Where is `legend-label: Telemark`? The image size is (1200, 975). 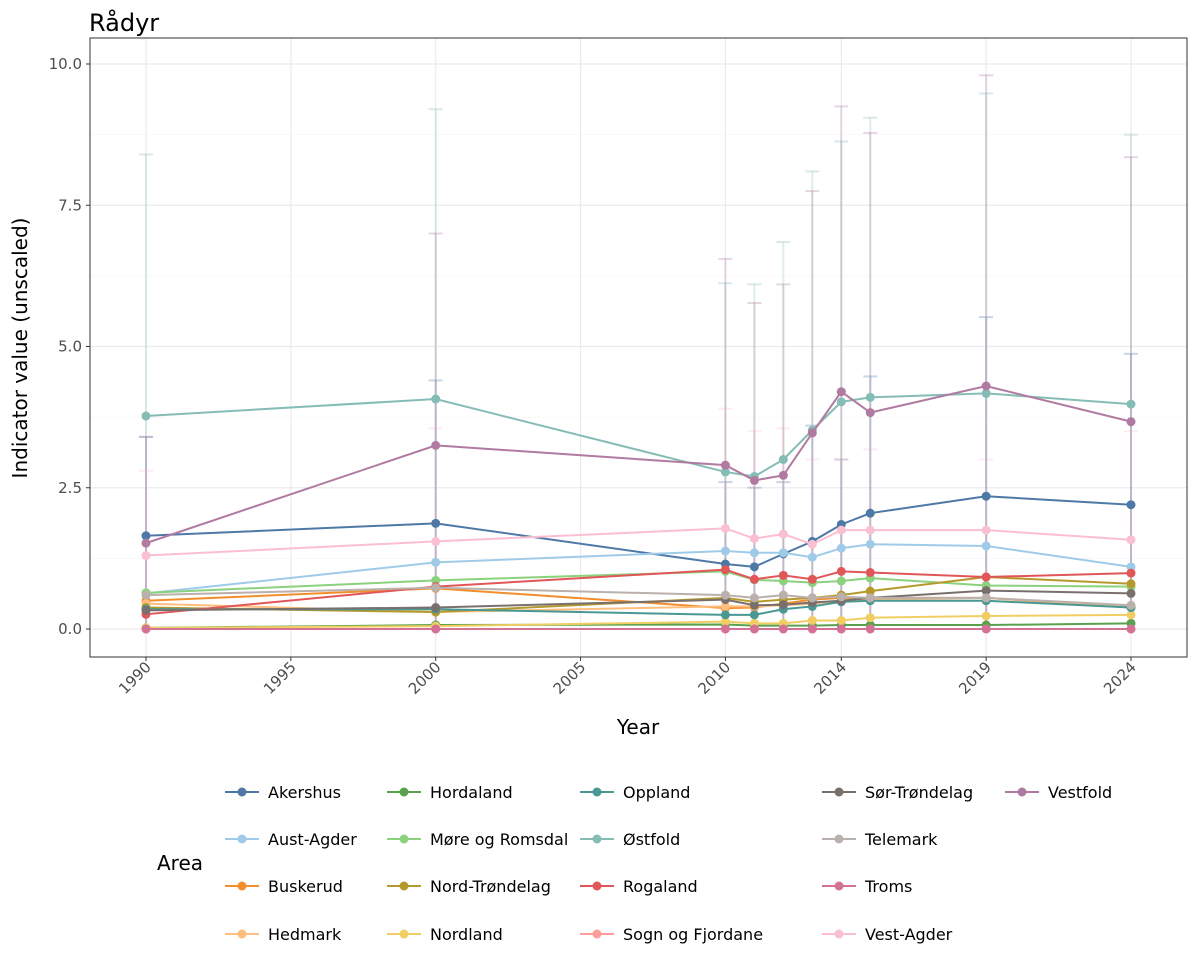
legend-label: Telemark is located at coordinates (901, 839).